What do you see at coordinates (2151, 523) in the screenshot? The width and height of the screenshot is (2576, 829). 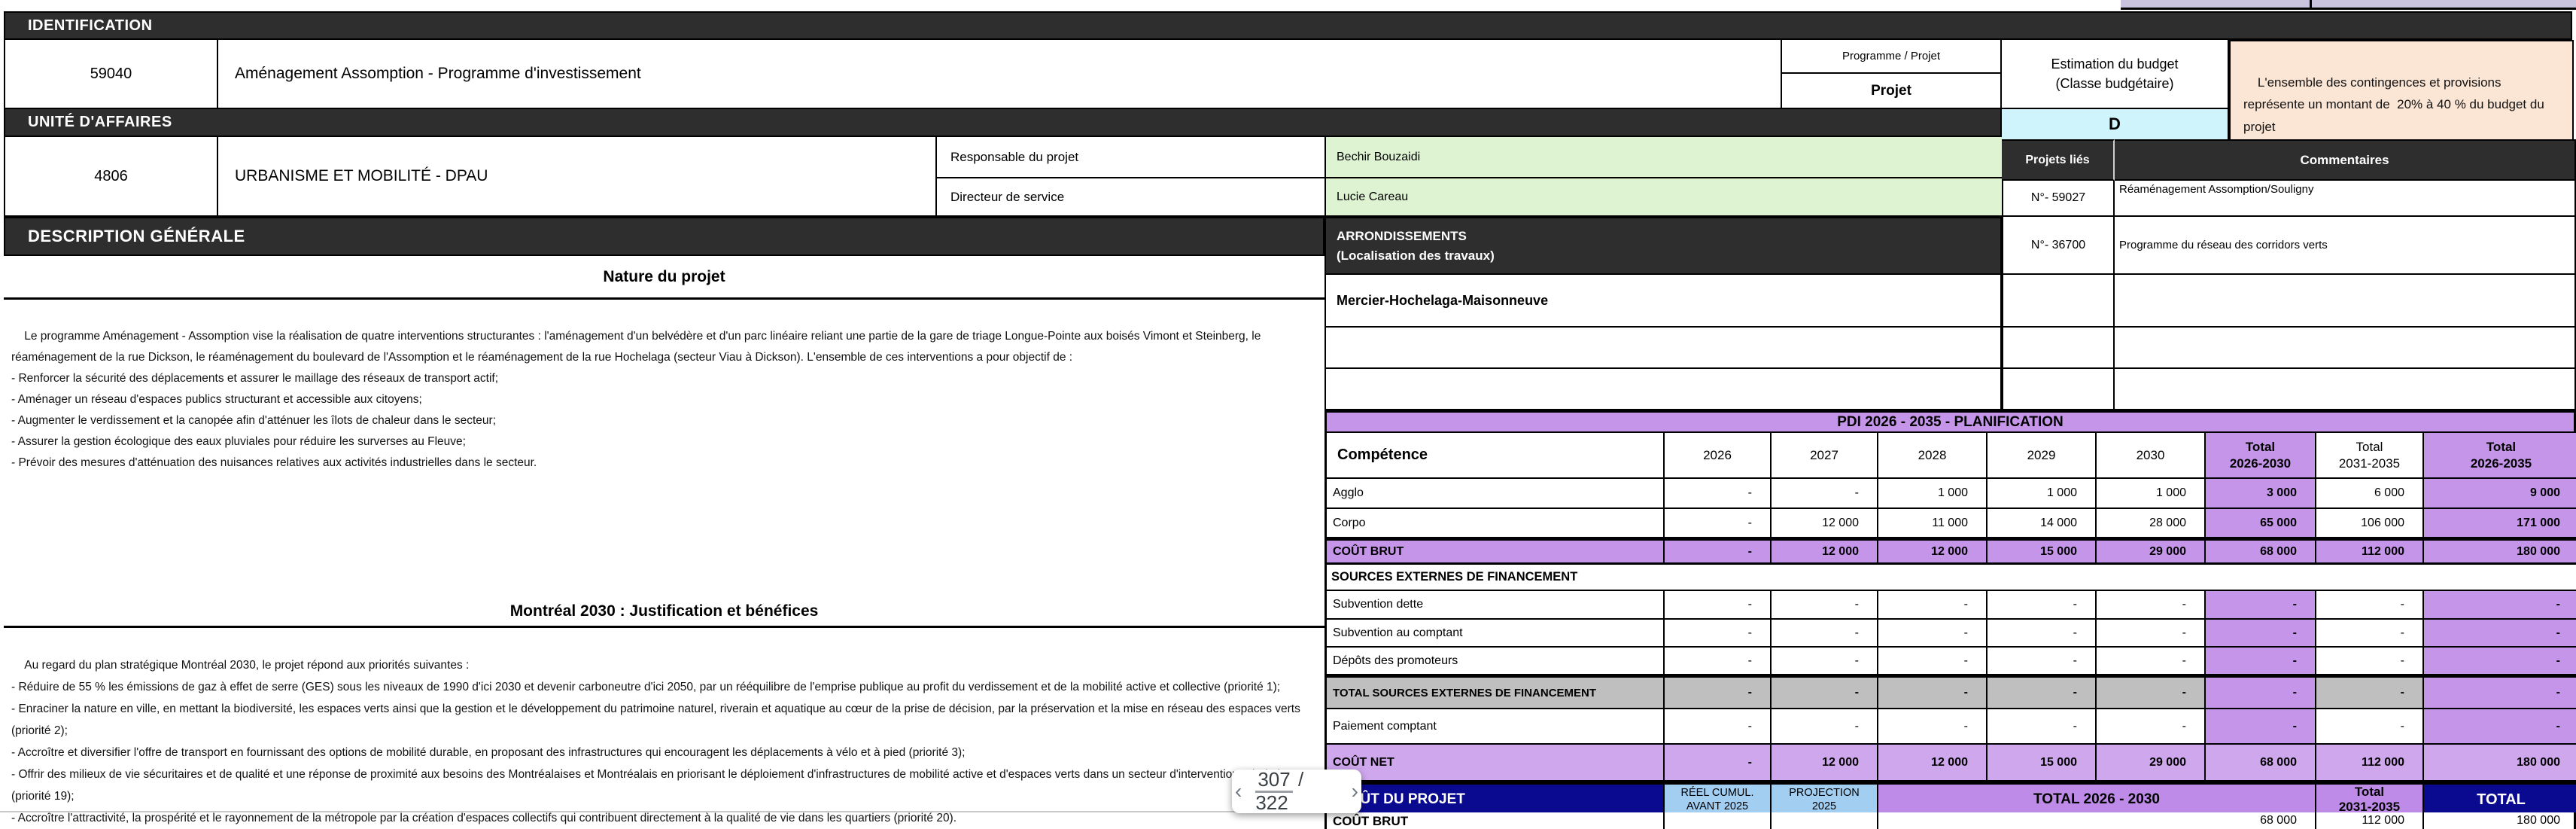 I see `pdi-cell: 28 000` at bounding box center [2151, 523].